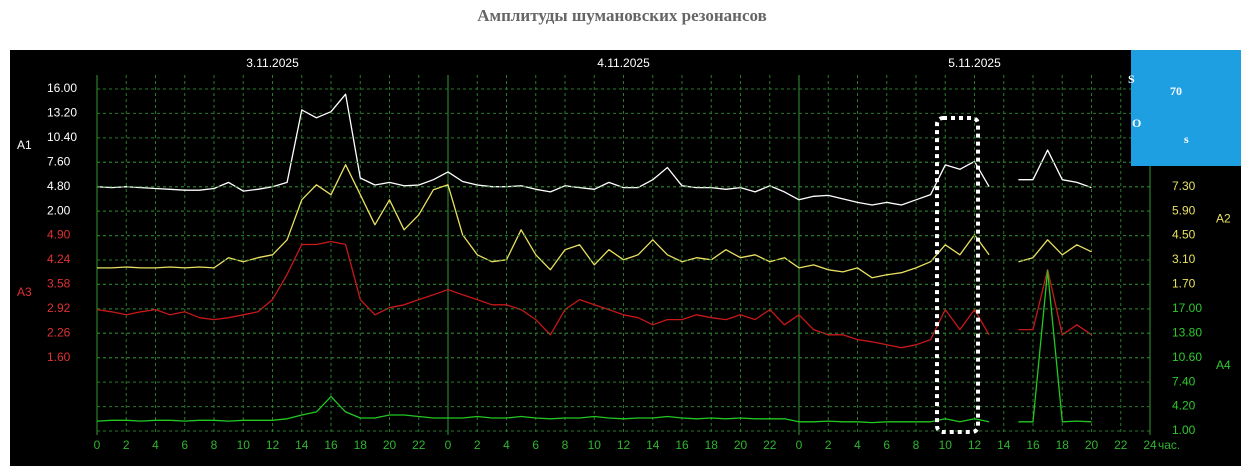 Image resolution: width=1251 pixels, height=472 pixels. I want to click on y-tick-label: 2.00, so click(59, 210).